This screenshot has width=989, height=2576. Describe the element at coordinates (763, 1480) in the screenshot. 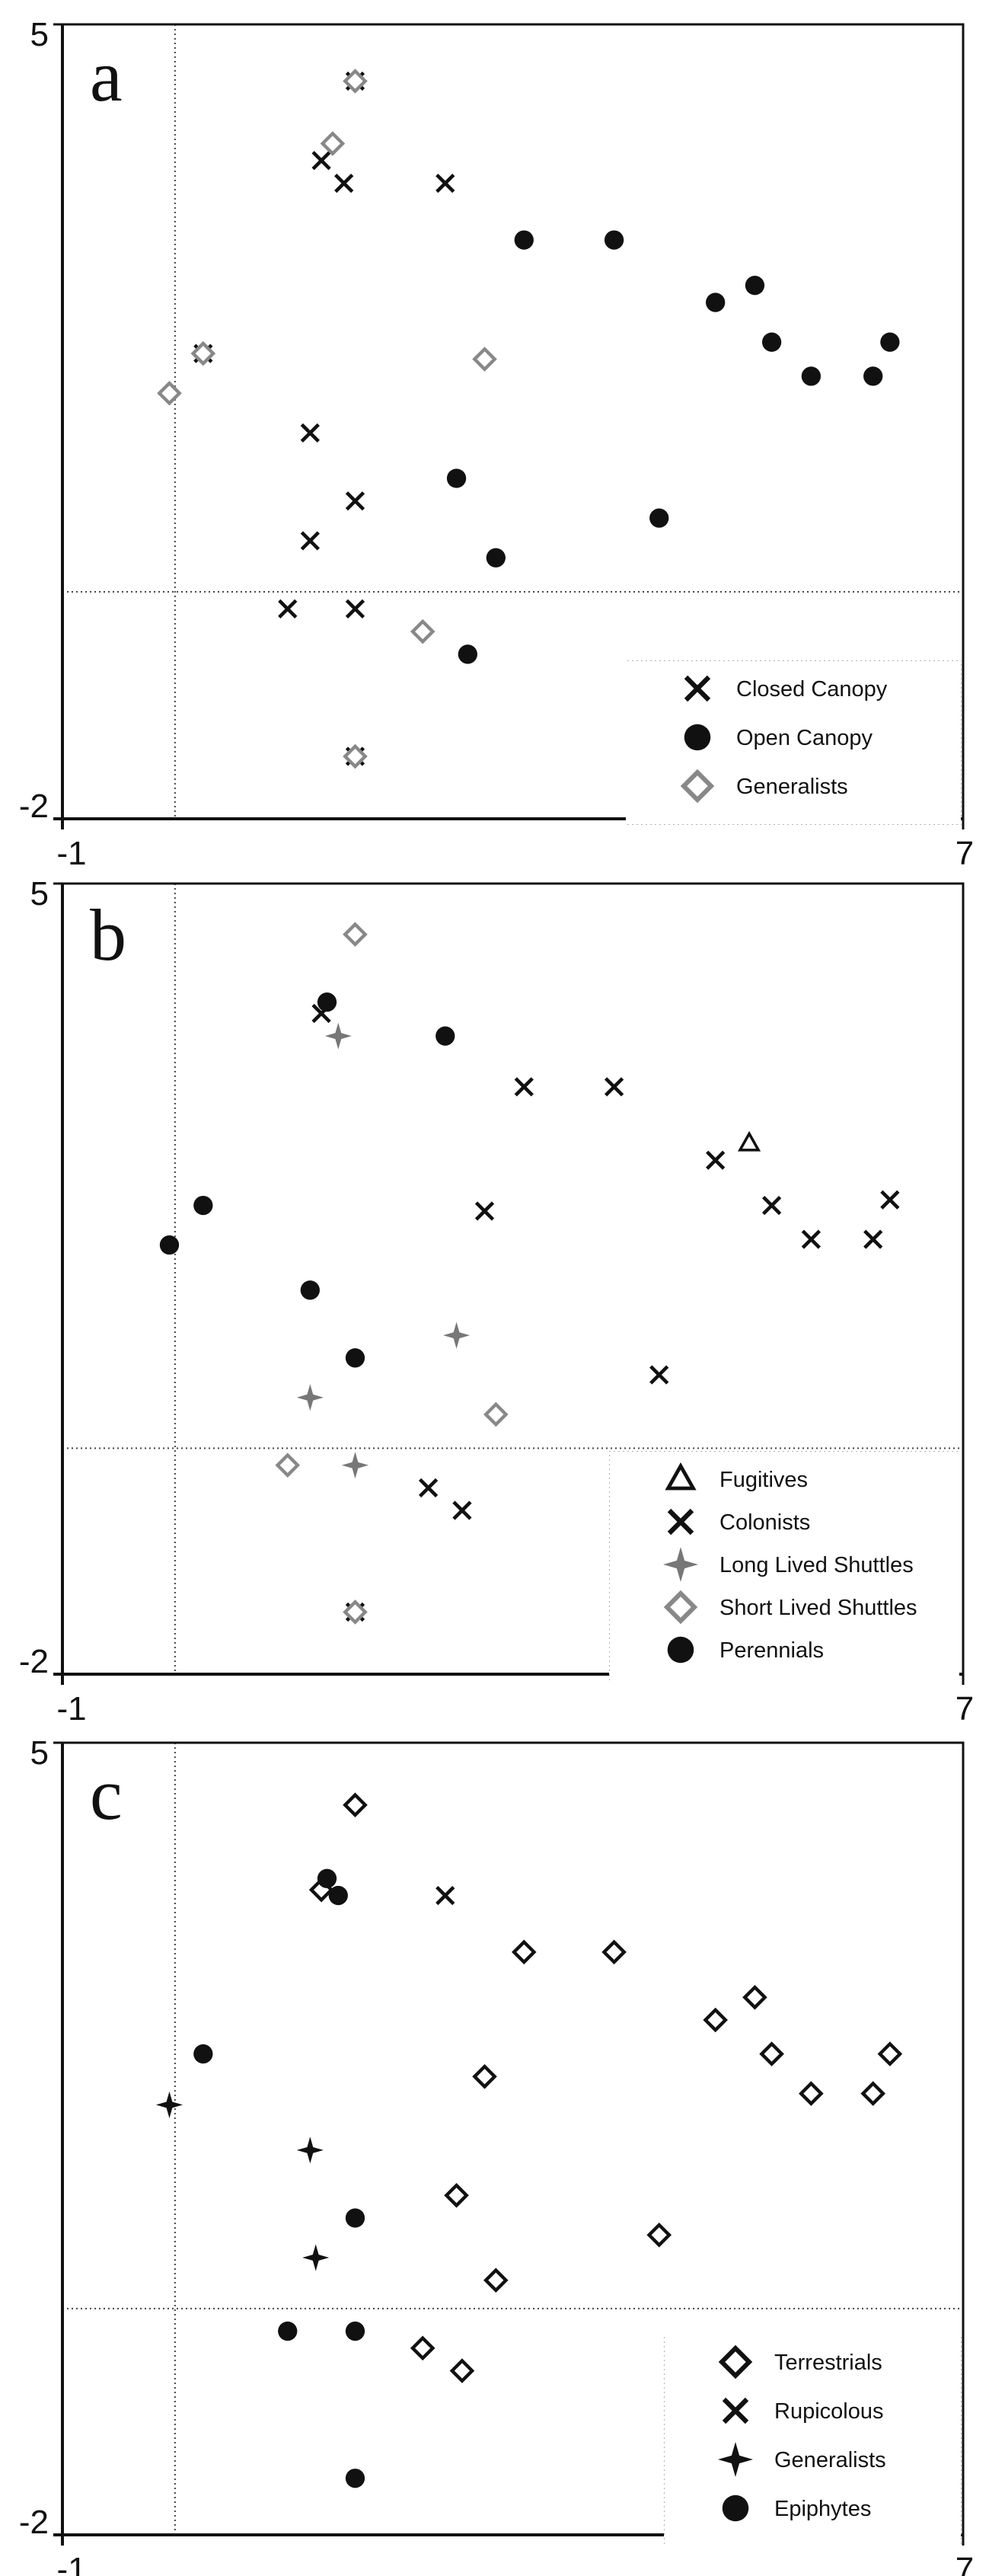

I see `legend-label: Fugitives` at that location.